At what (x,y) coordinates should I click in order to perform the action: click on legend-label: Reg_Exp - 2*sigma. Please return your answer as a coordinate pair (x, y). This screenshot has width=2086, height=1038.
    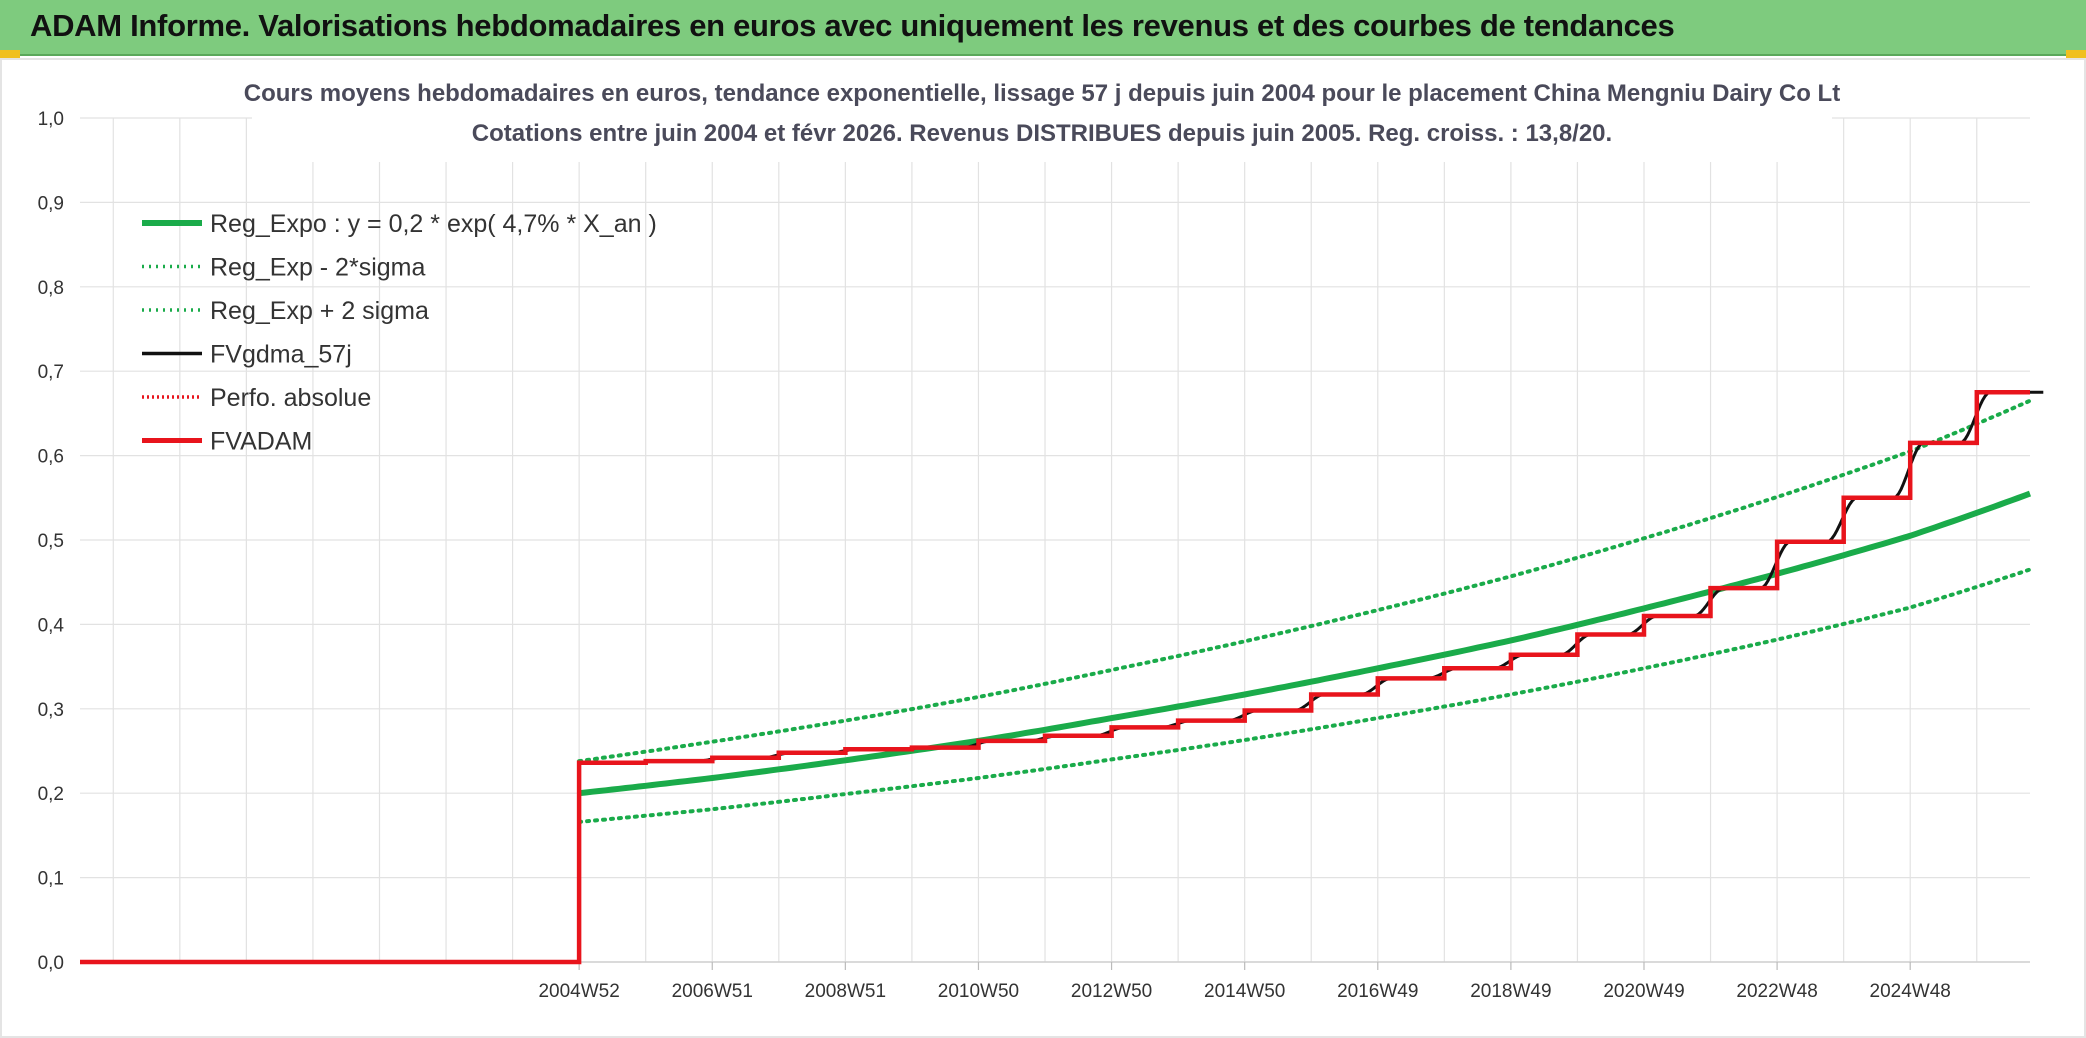
    Looking at the image, I should click on (317, 268).